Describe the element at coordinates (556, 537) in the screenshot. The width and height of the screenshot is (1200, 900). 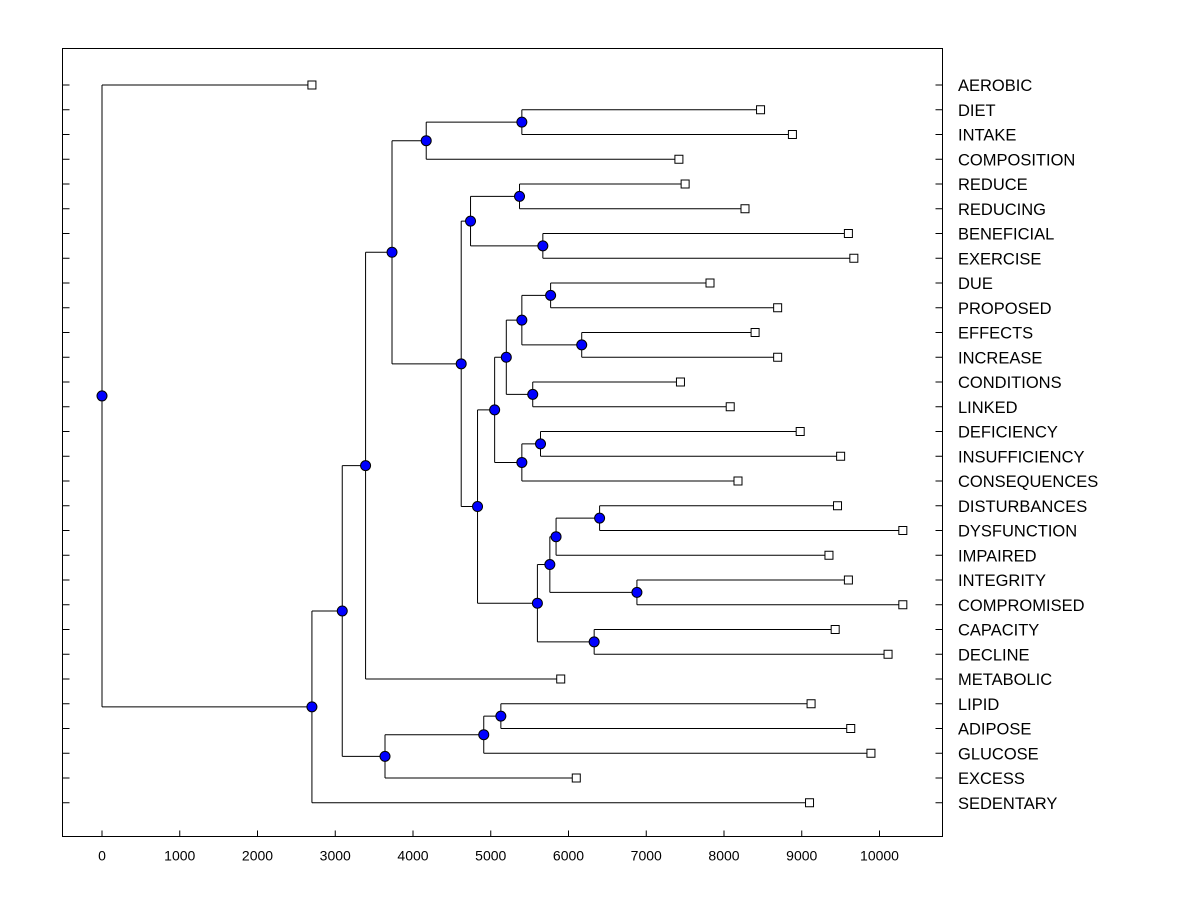
I see `node-marker-n15` at that location.